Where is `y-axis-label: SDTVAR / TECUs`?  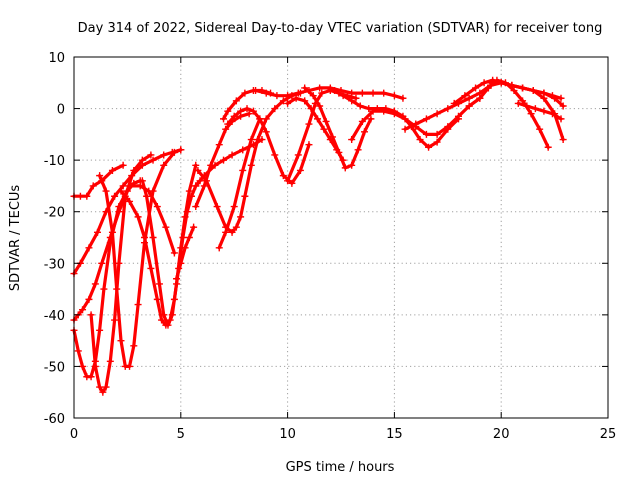
y-axis-label: SDTVAR / TECUs is located at coordinates (15, 238).